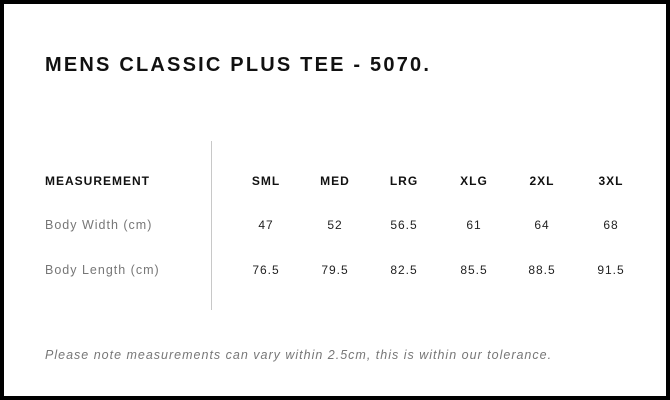 This screenshot has height=400, width=670. What do you see at coordinates (542, 181) in the screenshot?
I see `size-header: 2XL` at bounding box center [542, 181].